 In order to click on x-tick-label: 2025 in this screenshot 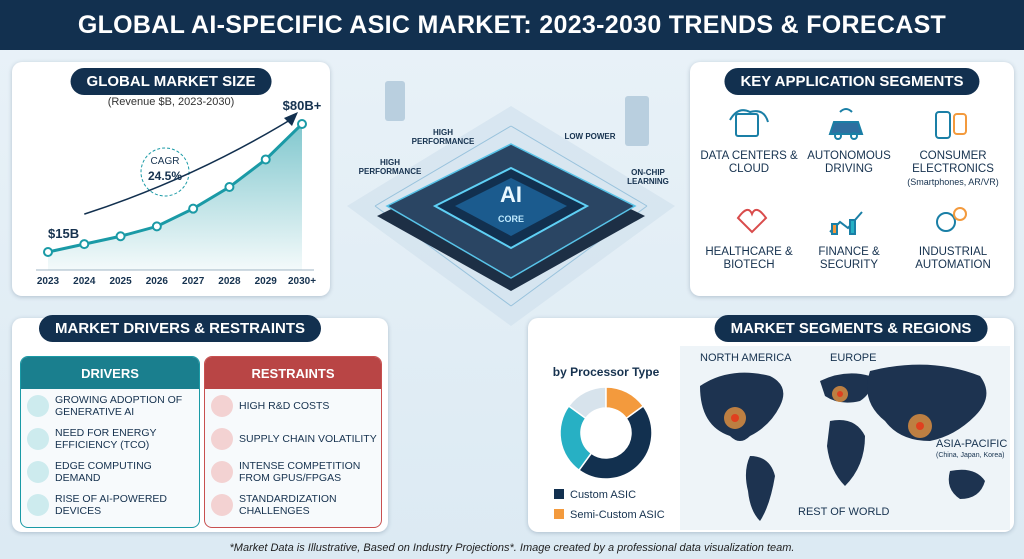, I will do `click(120, 281)`.